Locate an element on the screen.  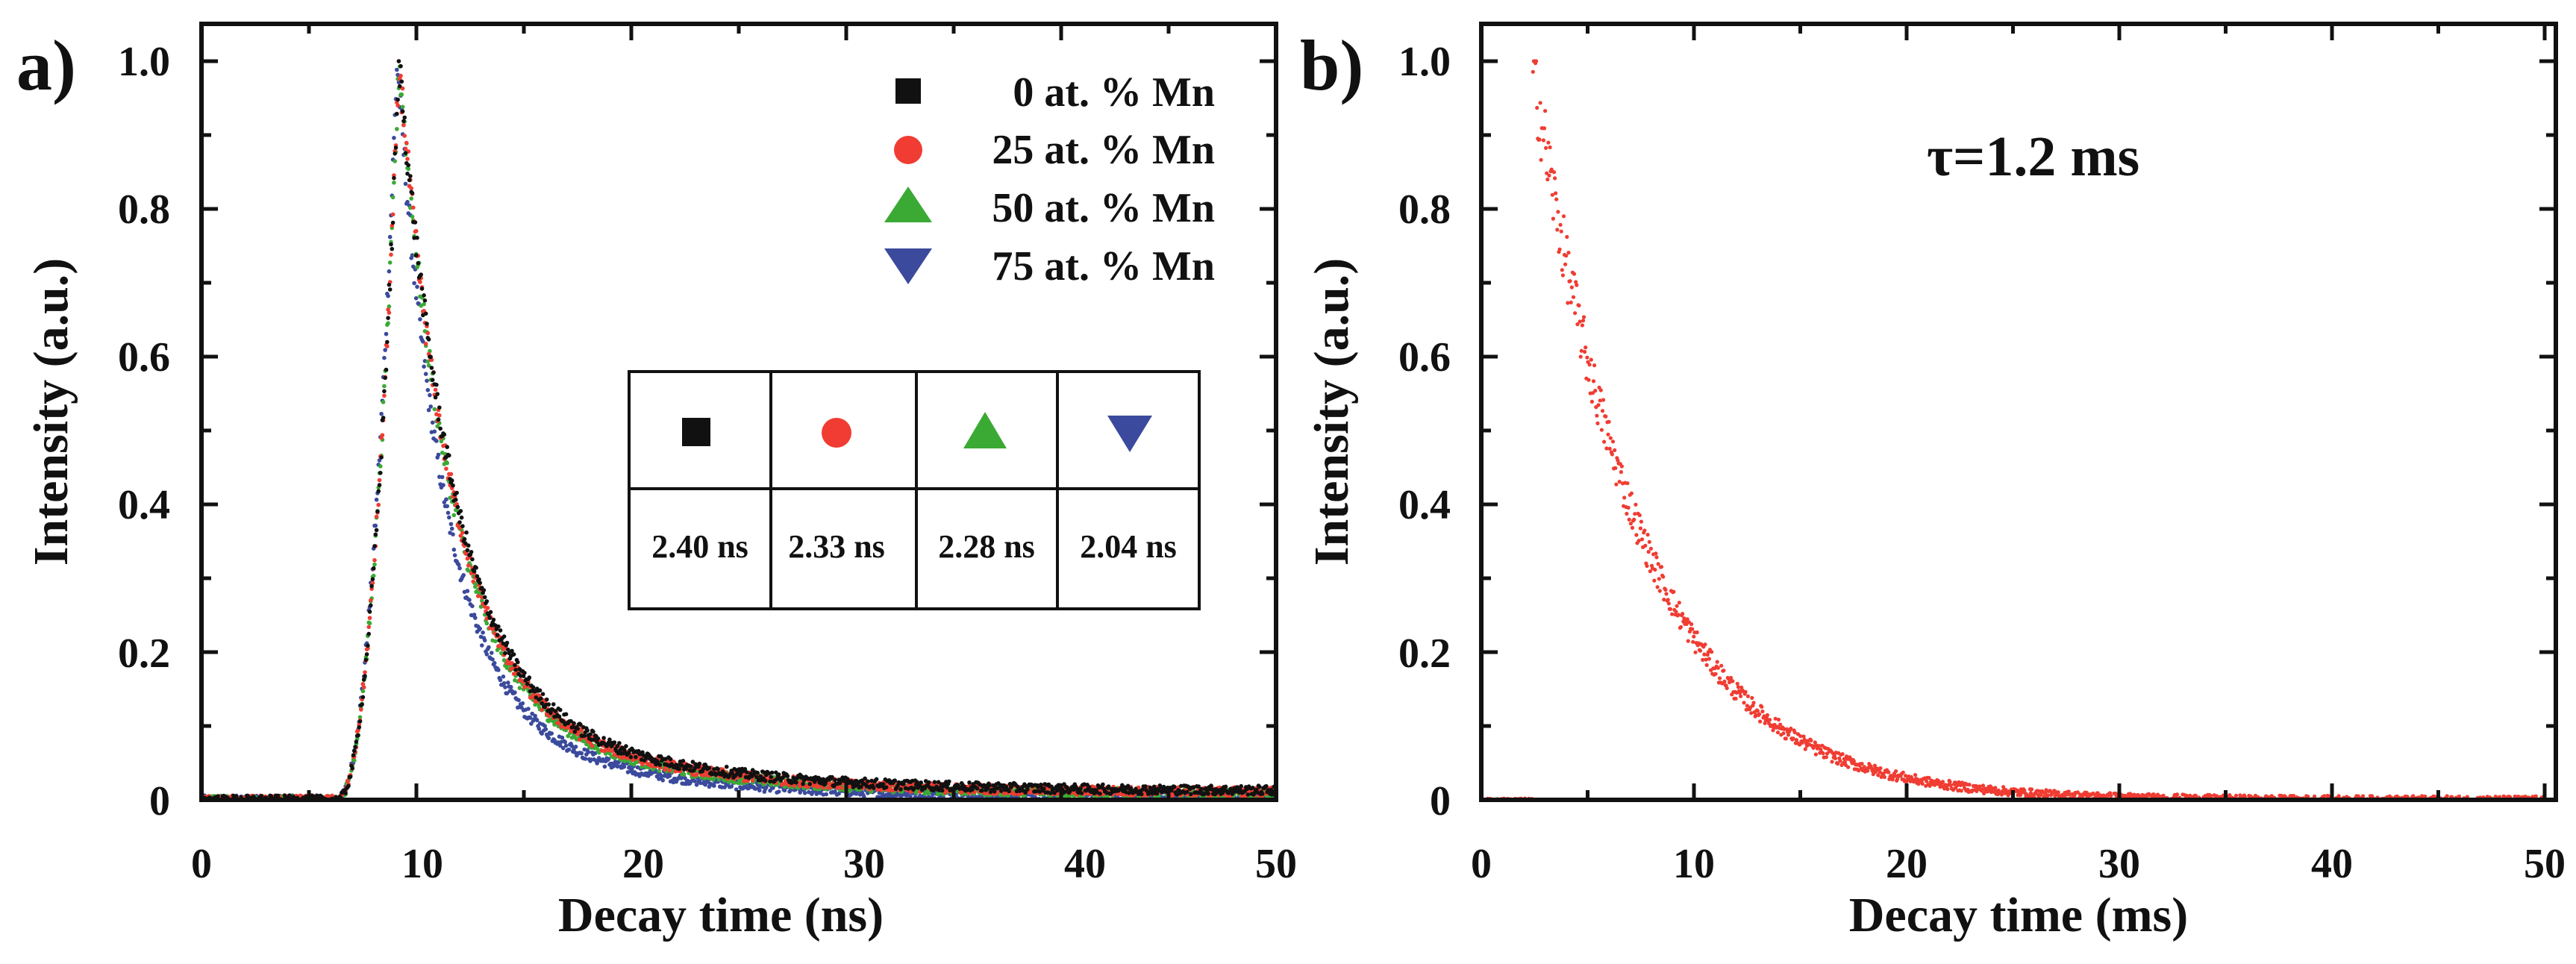
legend-label-1: 25 at. % Mn is located at coordinates (1103, 150).